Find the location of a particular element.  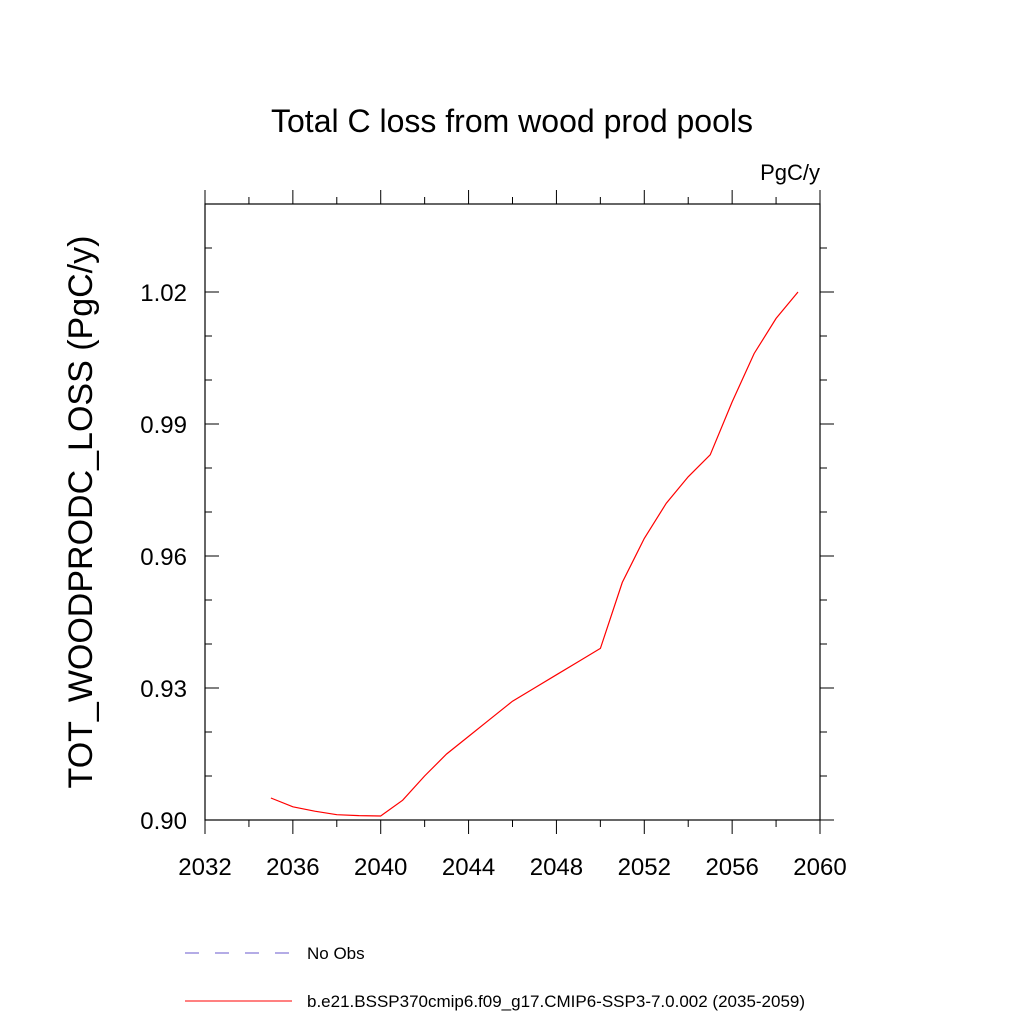

units-label: PgC/y is located at coordinates (790, 172).